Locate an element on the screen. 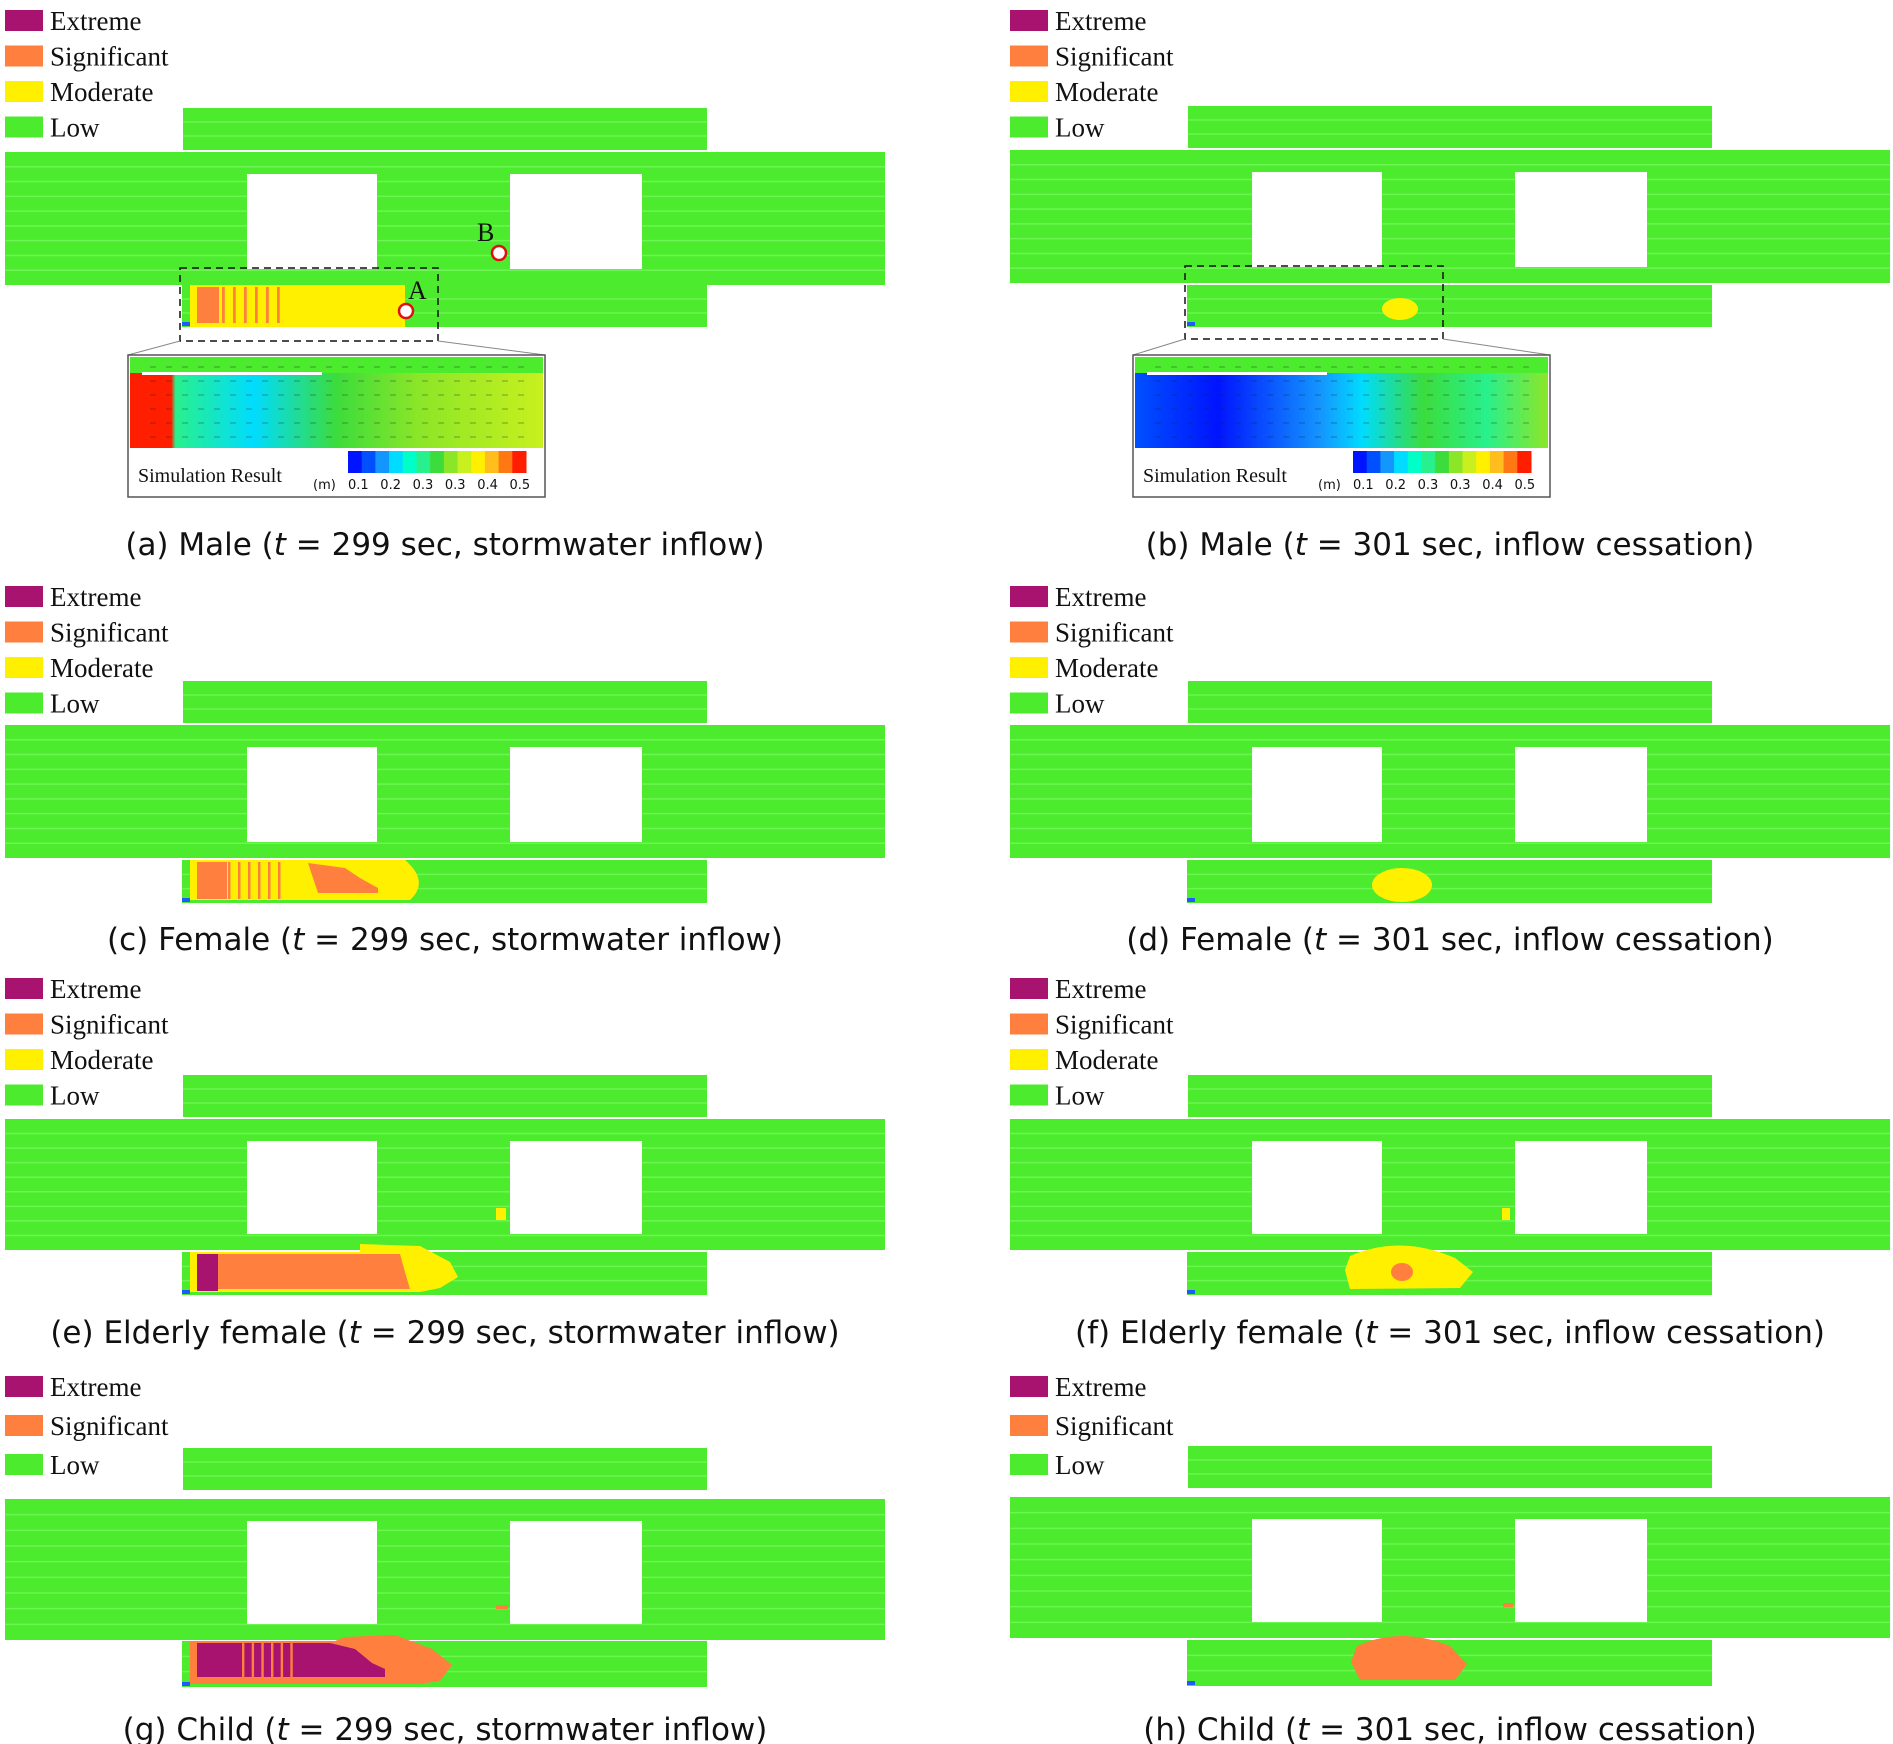 Image resolution: width=1893 pixels, height=1744 pixels. marker-b is located at coordinates (499, 253).